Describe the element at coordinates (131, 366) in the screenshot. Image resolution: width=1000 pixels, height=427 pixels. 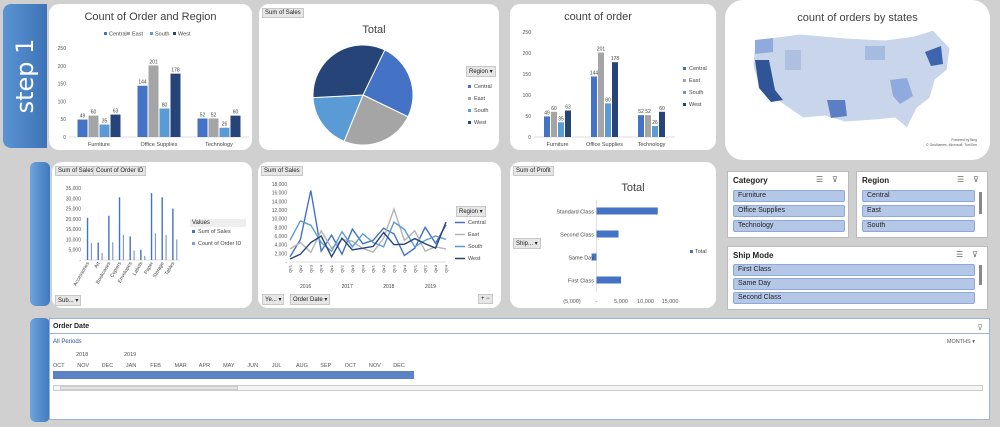
I see `timeline-month-jan: JAN` at that location.